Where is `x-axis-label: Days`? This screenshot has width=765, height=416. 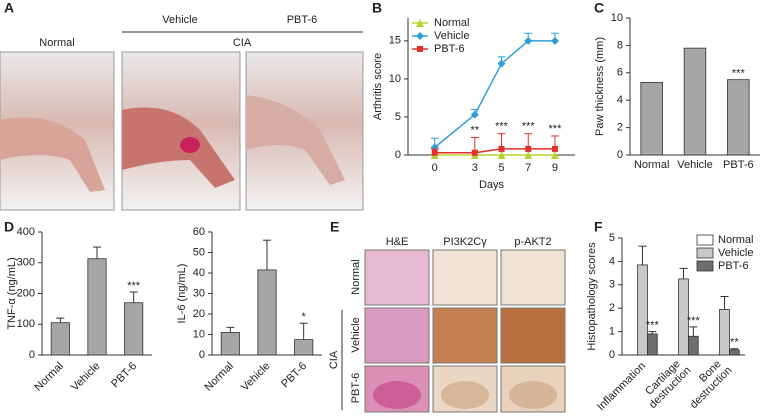 x-axis-label: Days is located at coordinates (492, 185).